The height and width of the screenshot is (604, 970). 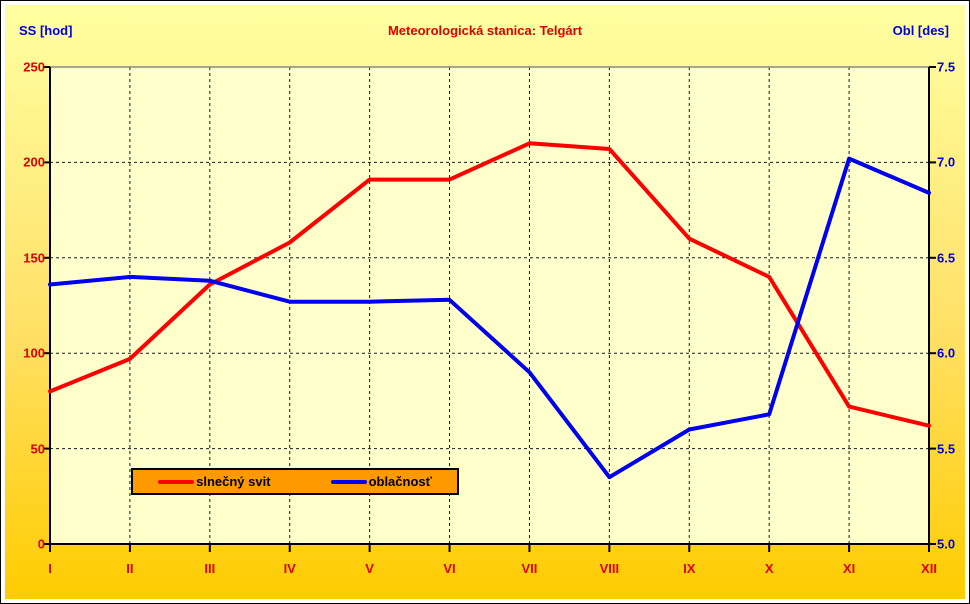 I want to click on left-axis-tick-label: 150, so click(x=34, y=258).